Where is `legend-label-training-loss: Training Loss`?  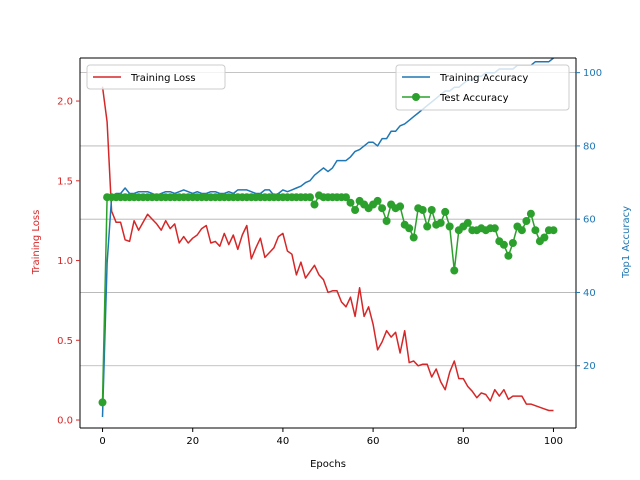 legend-label-training-loss: Training Loss is located at coordinates (163, 78).